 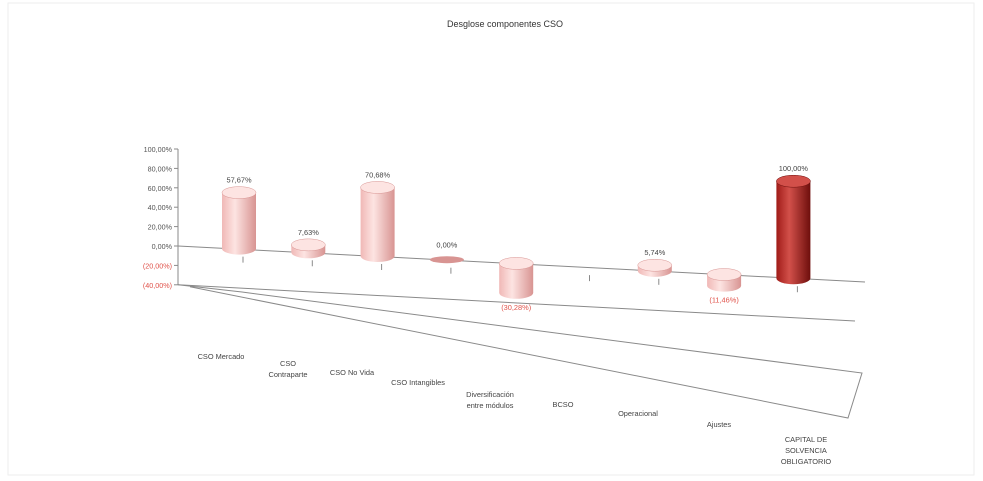 I want to click on data-label: 5,74%, so click(x=654, y=252).